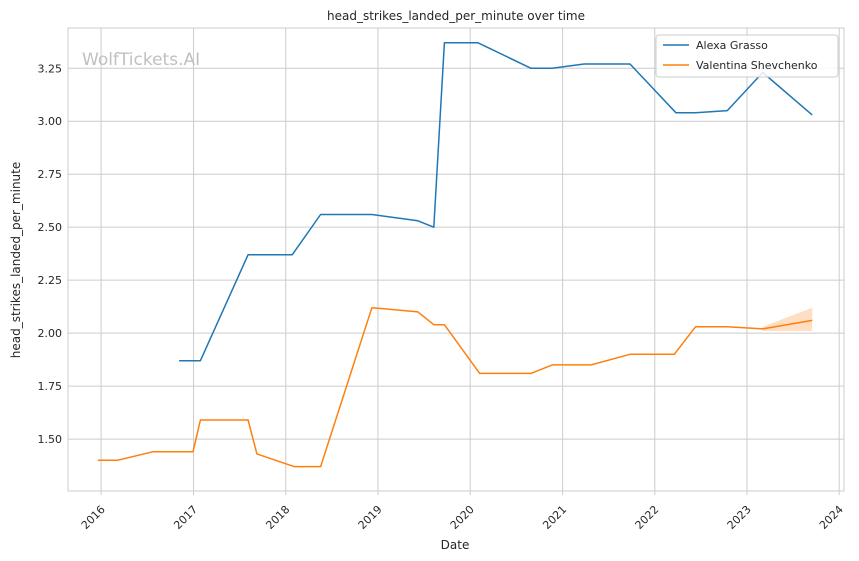 Image resolution: width=859 pixels, height=561 pixels. Describe the element at coordinates (50, 121) in the screenshot. I see `y-tick-label: 3.00` at that location.